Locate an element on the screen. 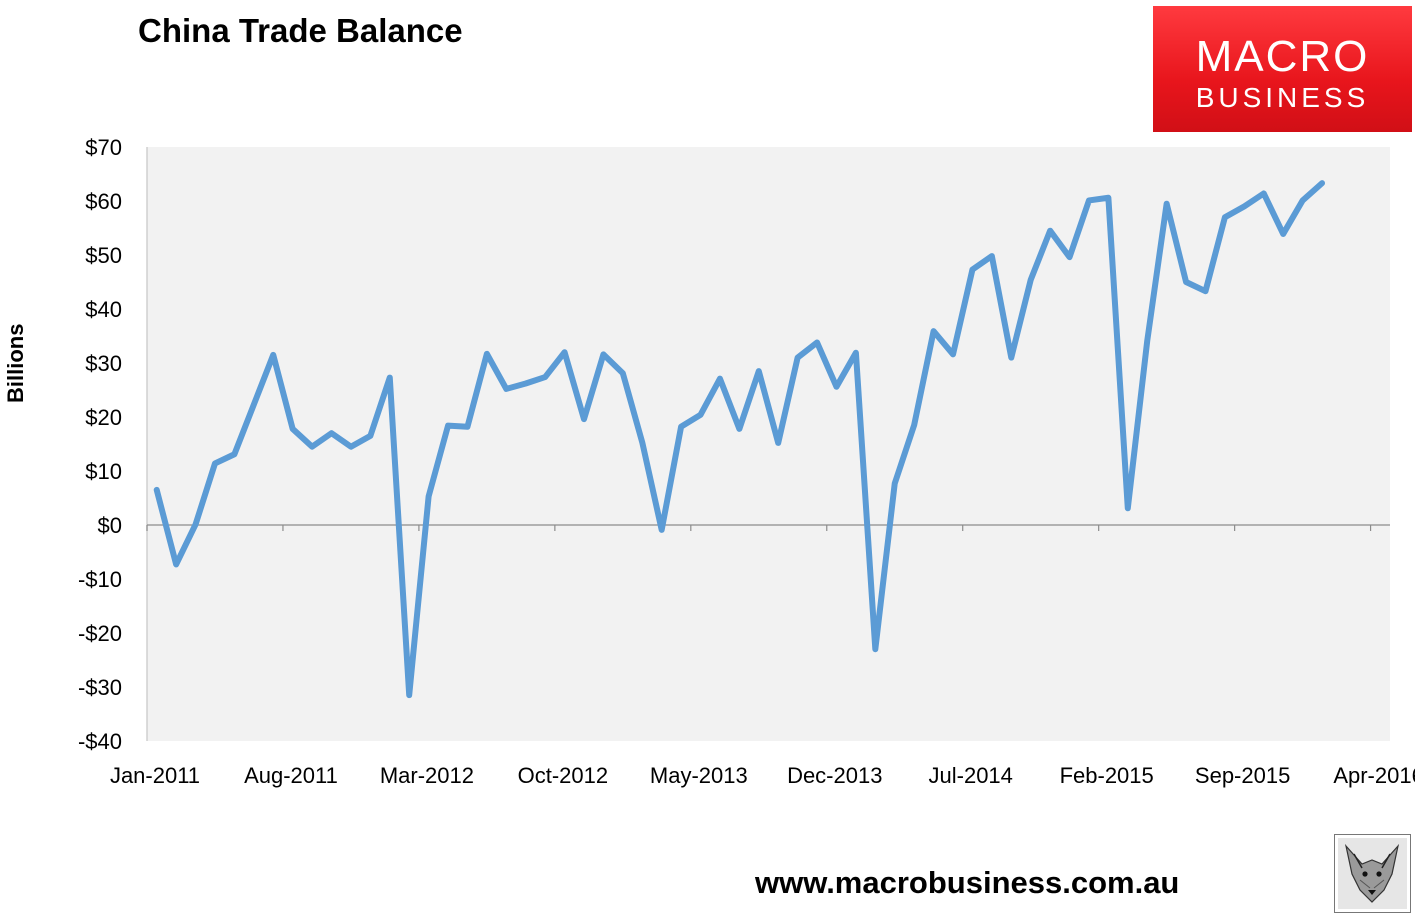 The image size is (1415, 918). y-tick-label: $0 is located at coordinates (110, 525).